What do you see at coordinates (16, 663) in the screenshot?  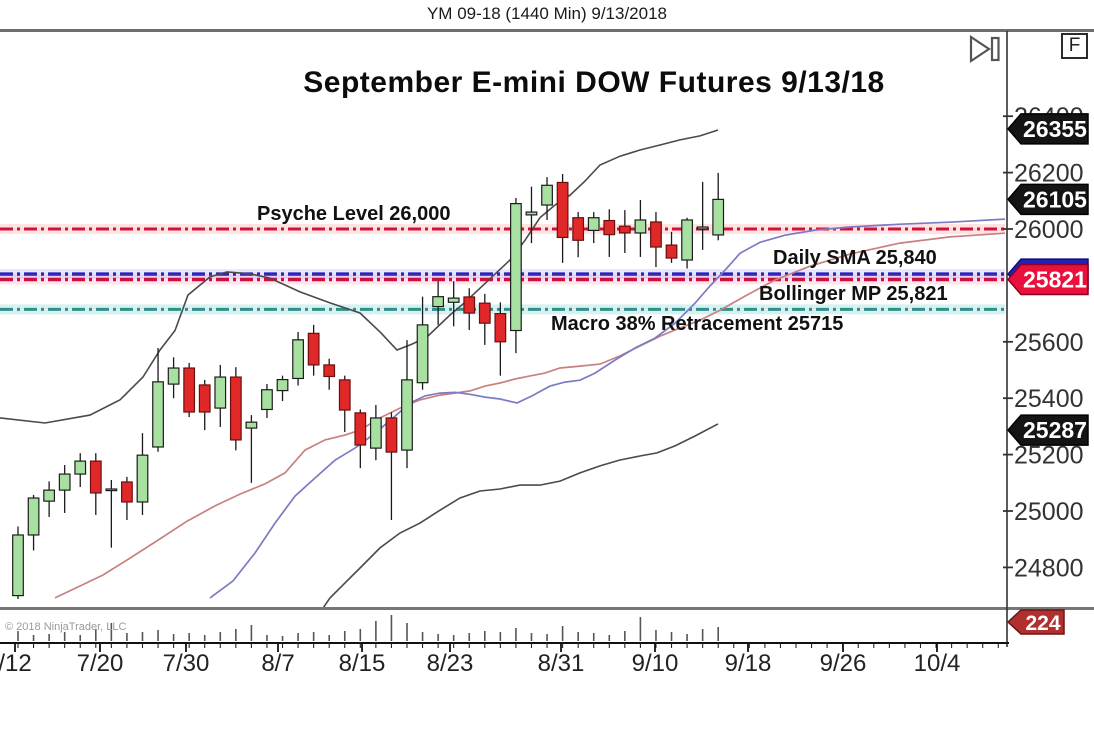 I see `date-label: /12` at bounding box center [16, 663].